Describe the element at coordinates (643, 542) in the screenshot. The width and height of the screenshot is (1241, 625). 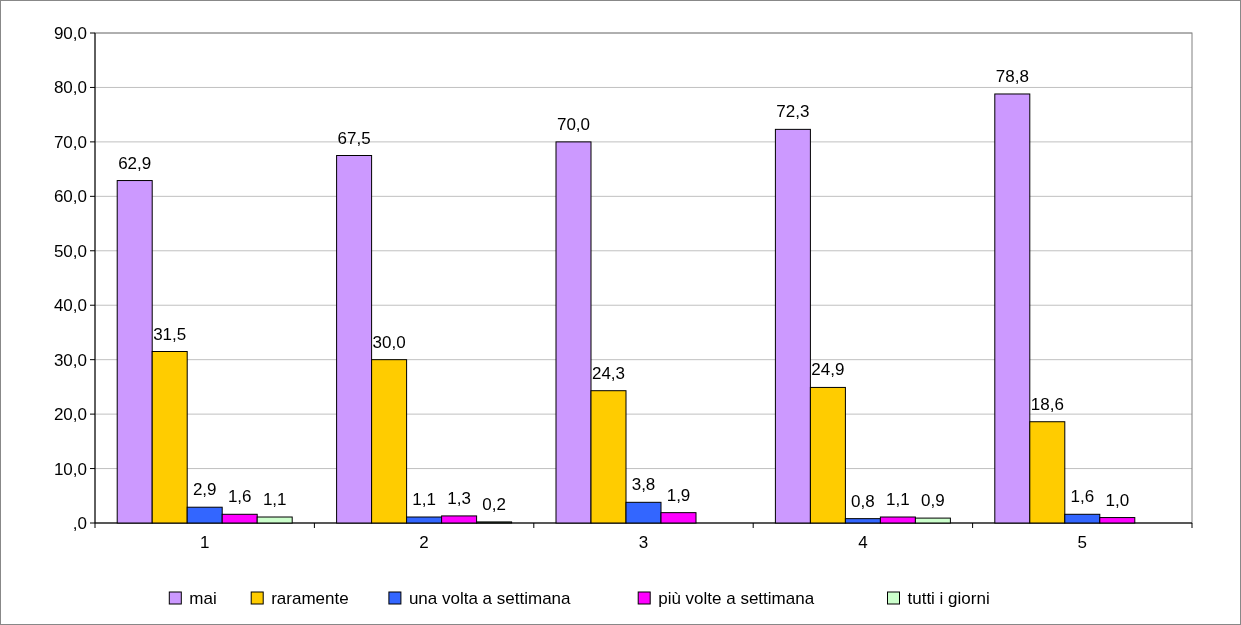
I see `x-tick-label: 3` at that location.